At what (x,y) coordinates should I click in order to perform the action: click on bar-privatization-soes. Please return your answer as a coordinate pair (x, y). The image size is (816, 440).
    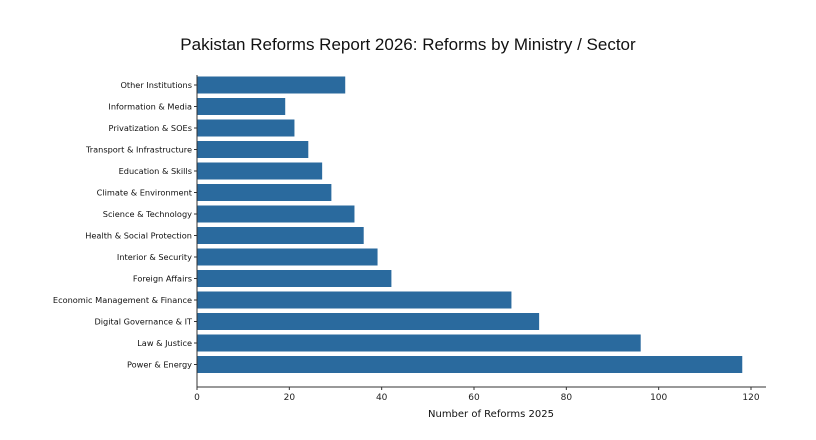
    Looking at the image, I should click on (246, 128).